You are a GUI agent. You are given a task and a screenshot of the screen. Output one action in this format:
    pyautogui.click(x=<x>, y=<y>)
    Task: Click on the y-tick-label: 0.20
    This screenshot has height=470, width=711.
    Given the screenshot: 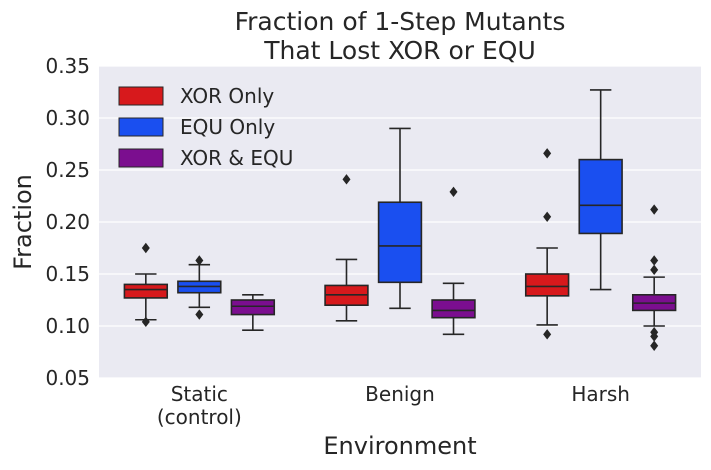 What is the action you would take?
    pyautogui.click(x=67, y=222)
    